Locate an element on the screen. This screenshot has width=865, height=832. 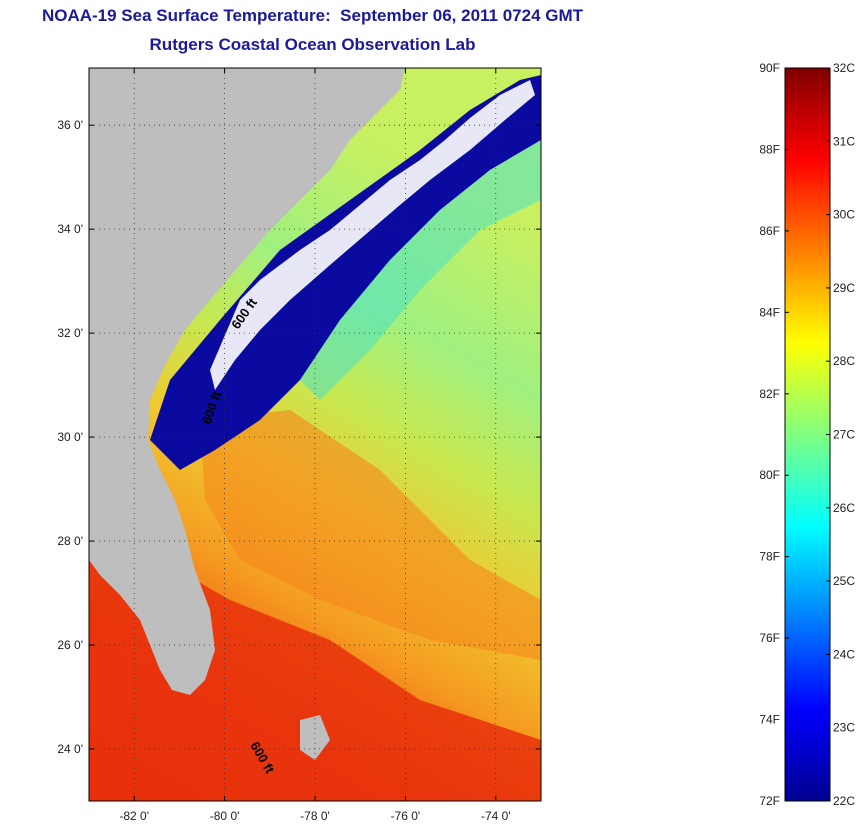
fahrenheit-label: 90F is located at coordinates (769, 68).